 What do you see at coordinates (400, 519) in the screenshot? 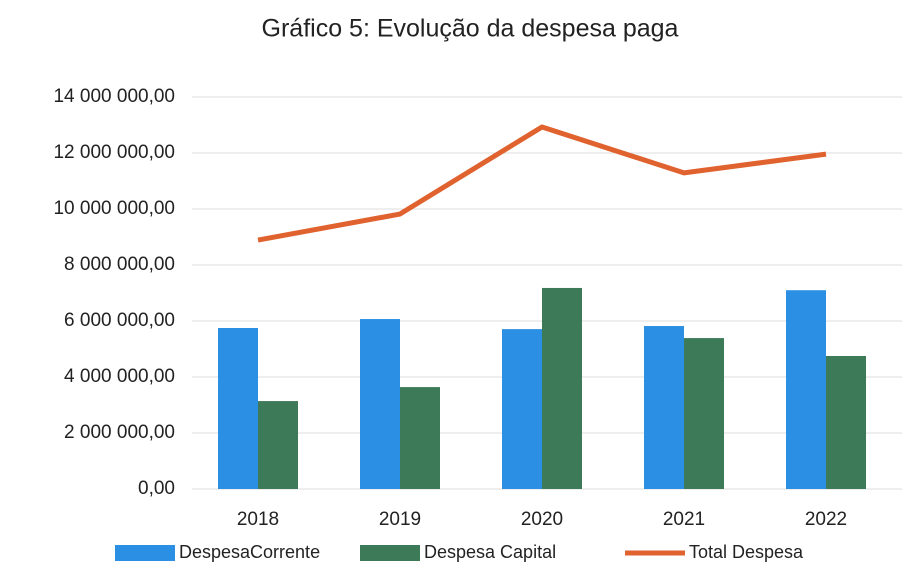
I see `x-tick-label: 2019` at bounding box center [400, 519].